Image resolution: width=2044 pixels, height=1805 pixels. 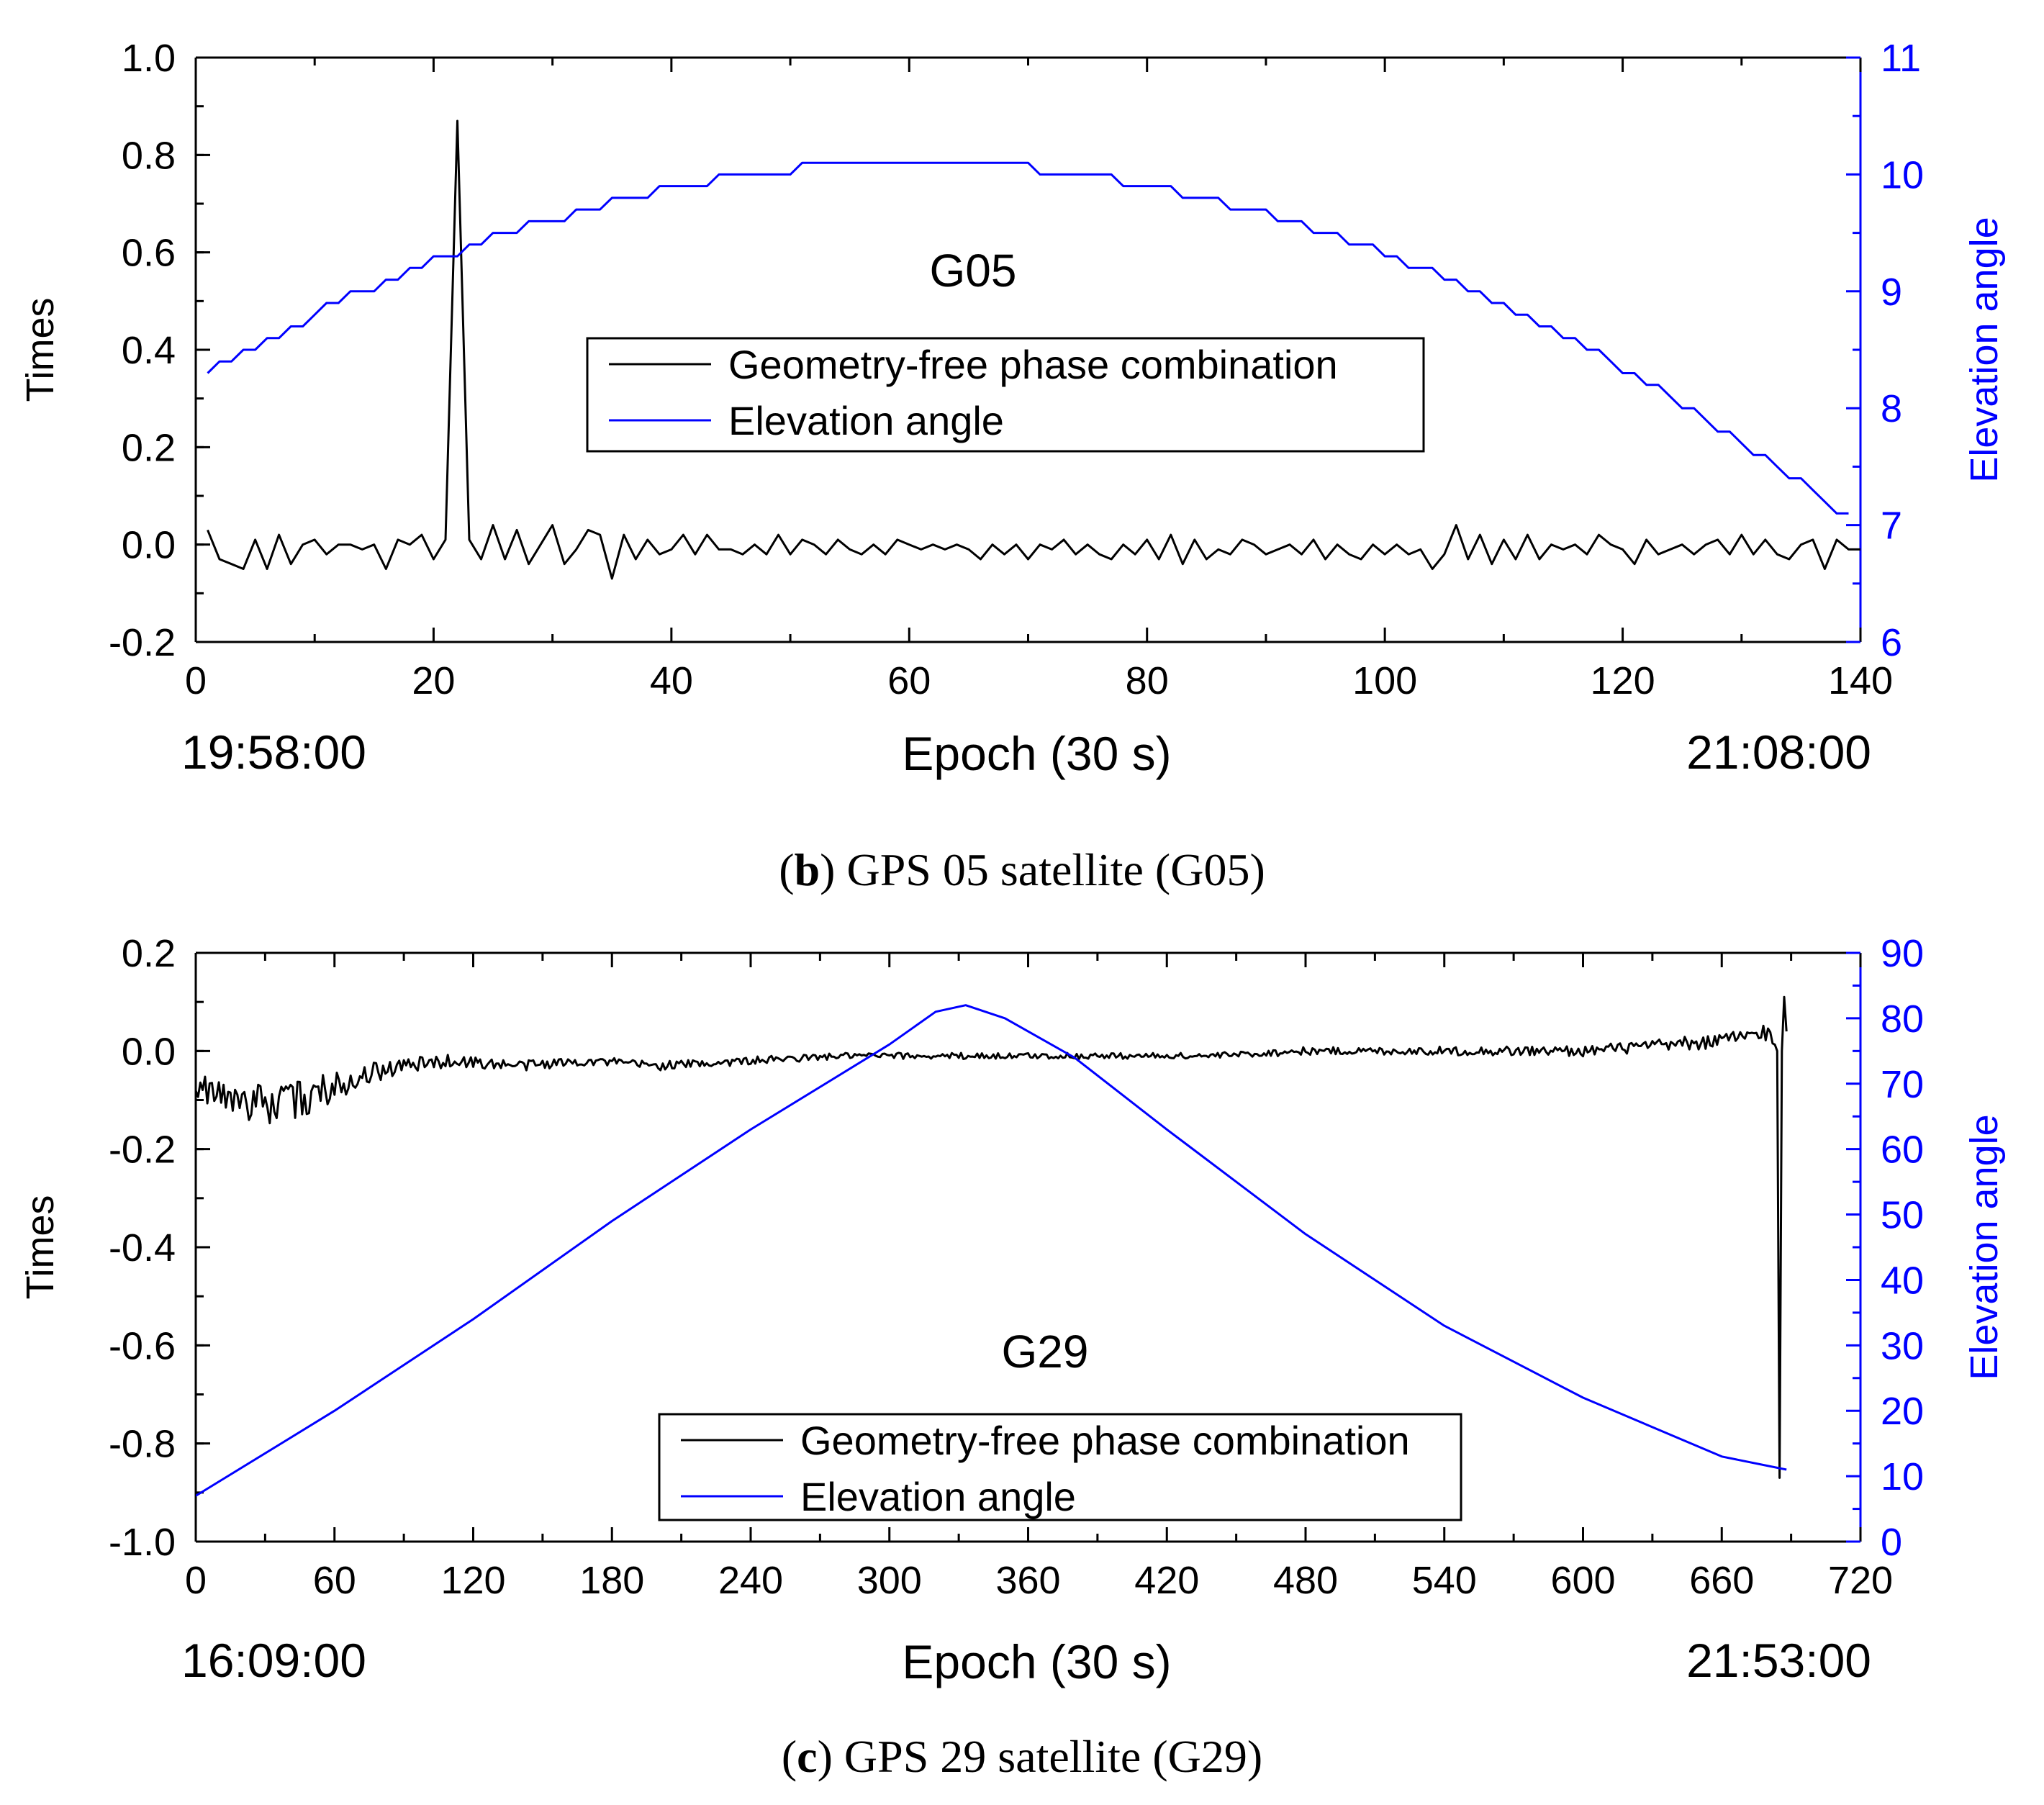 I want to click on figure-caption: (b) GPS 05 satellite (G05), so click(x=1022, y=870).